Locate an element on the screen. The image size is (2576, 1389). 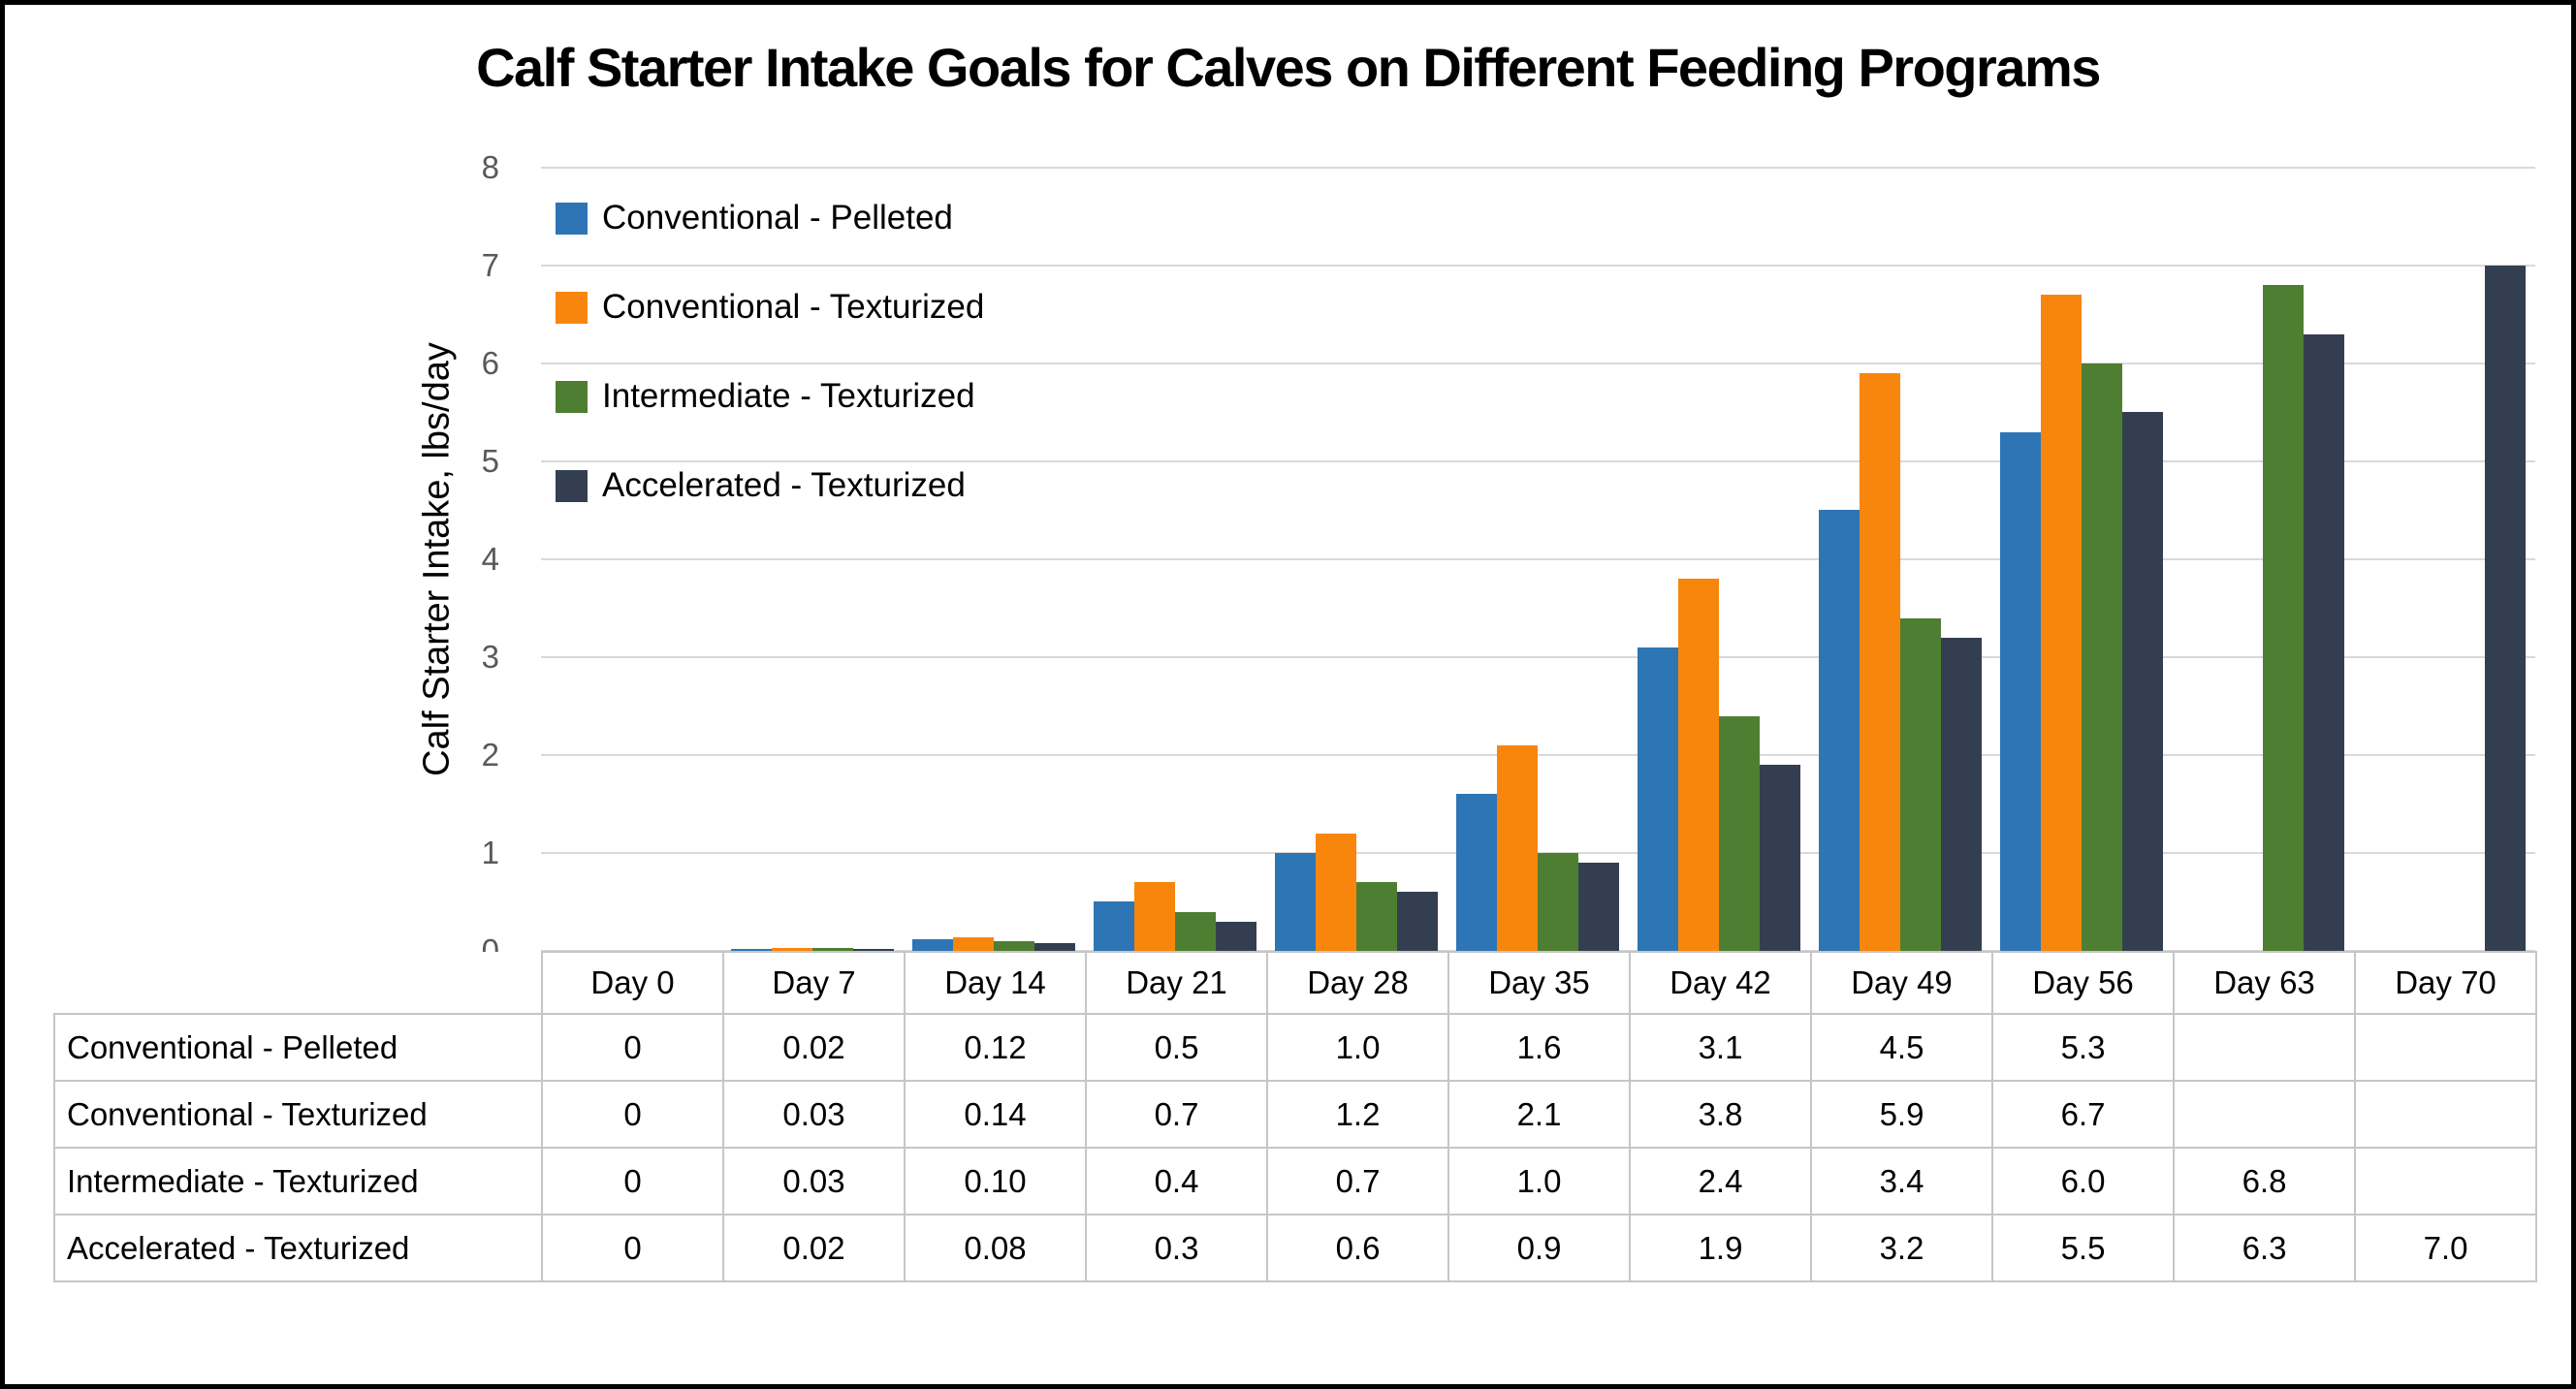
legend-label: Intermediate - Texturized is located at coordinates (788, 396).